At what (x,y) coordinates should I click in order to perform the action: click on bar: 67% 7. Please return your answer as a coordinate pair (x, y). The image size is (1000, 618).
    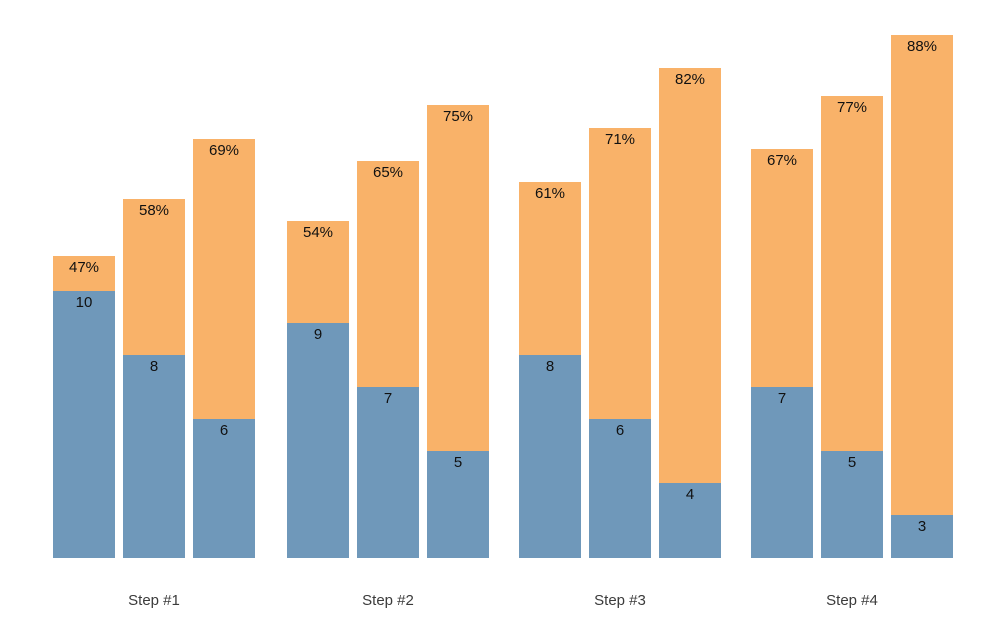
    Looking at the image, I should click on (782, 353).